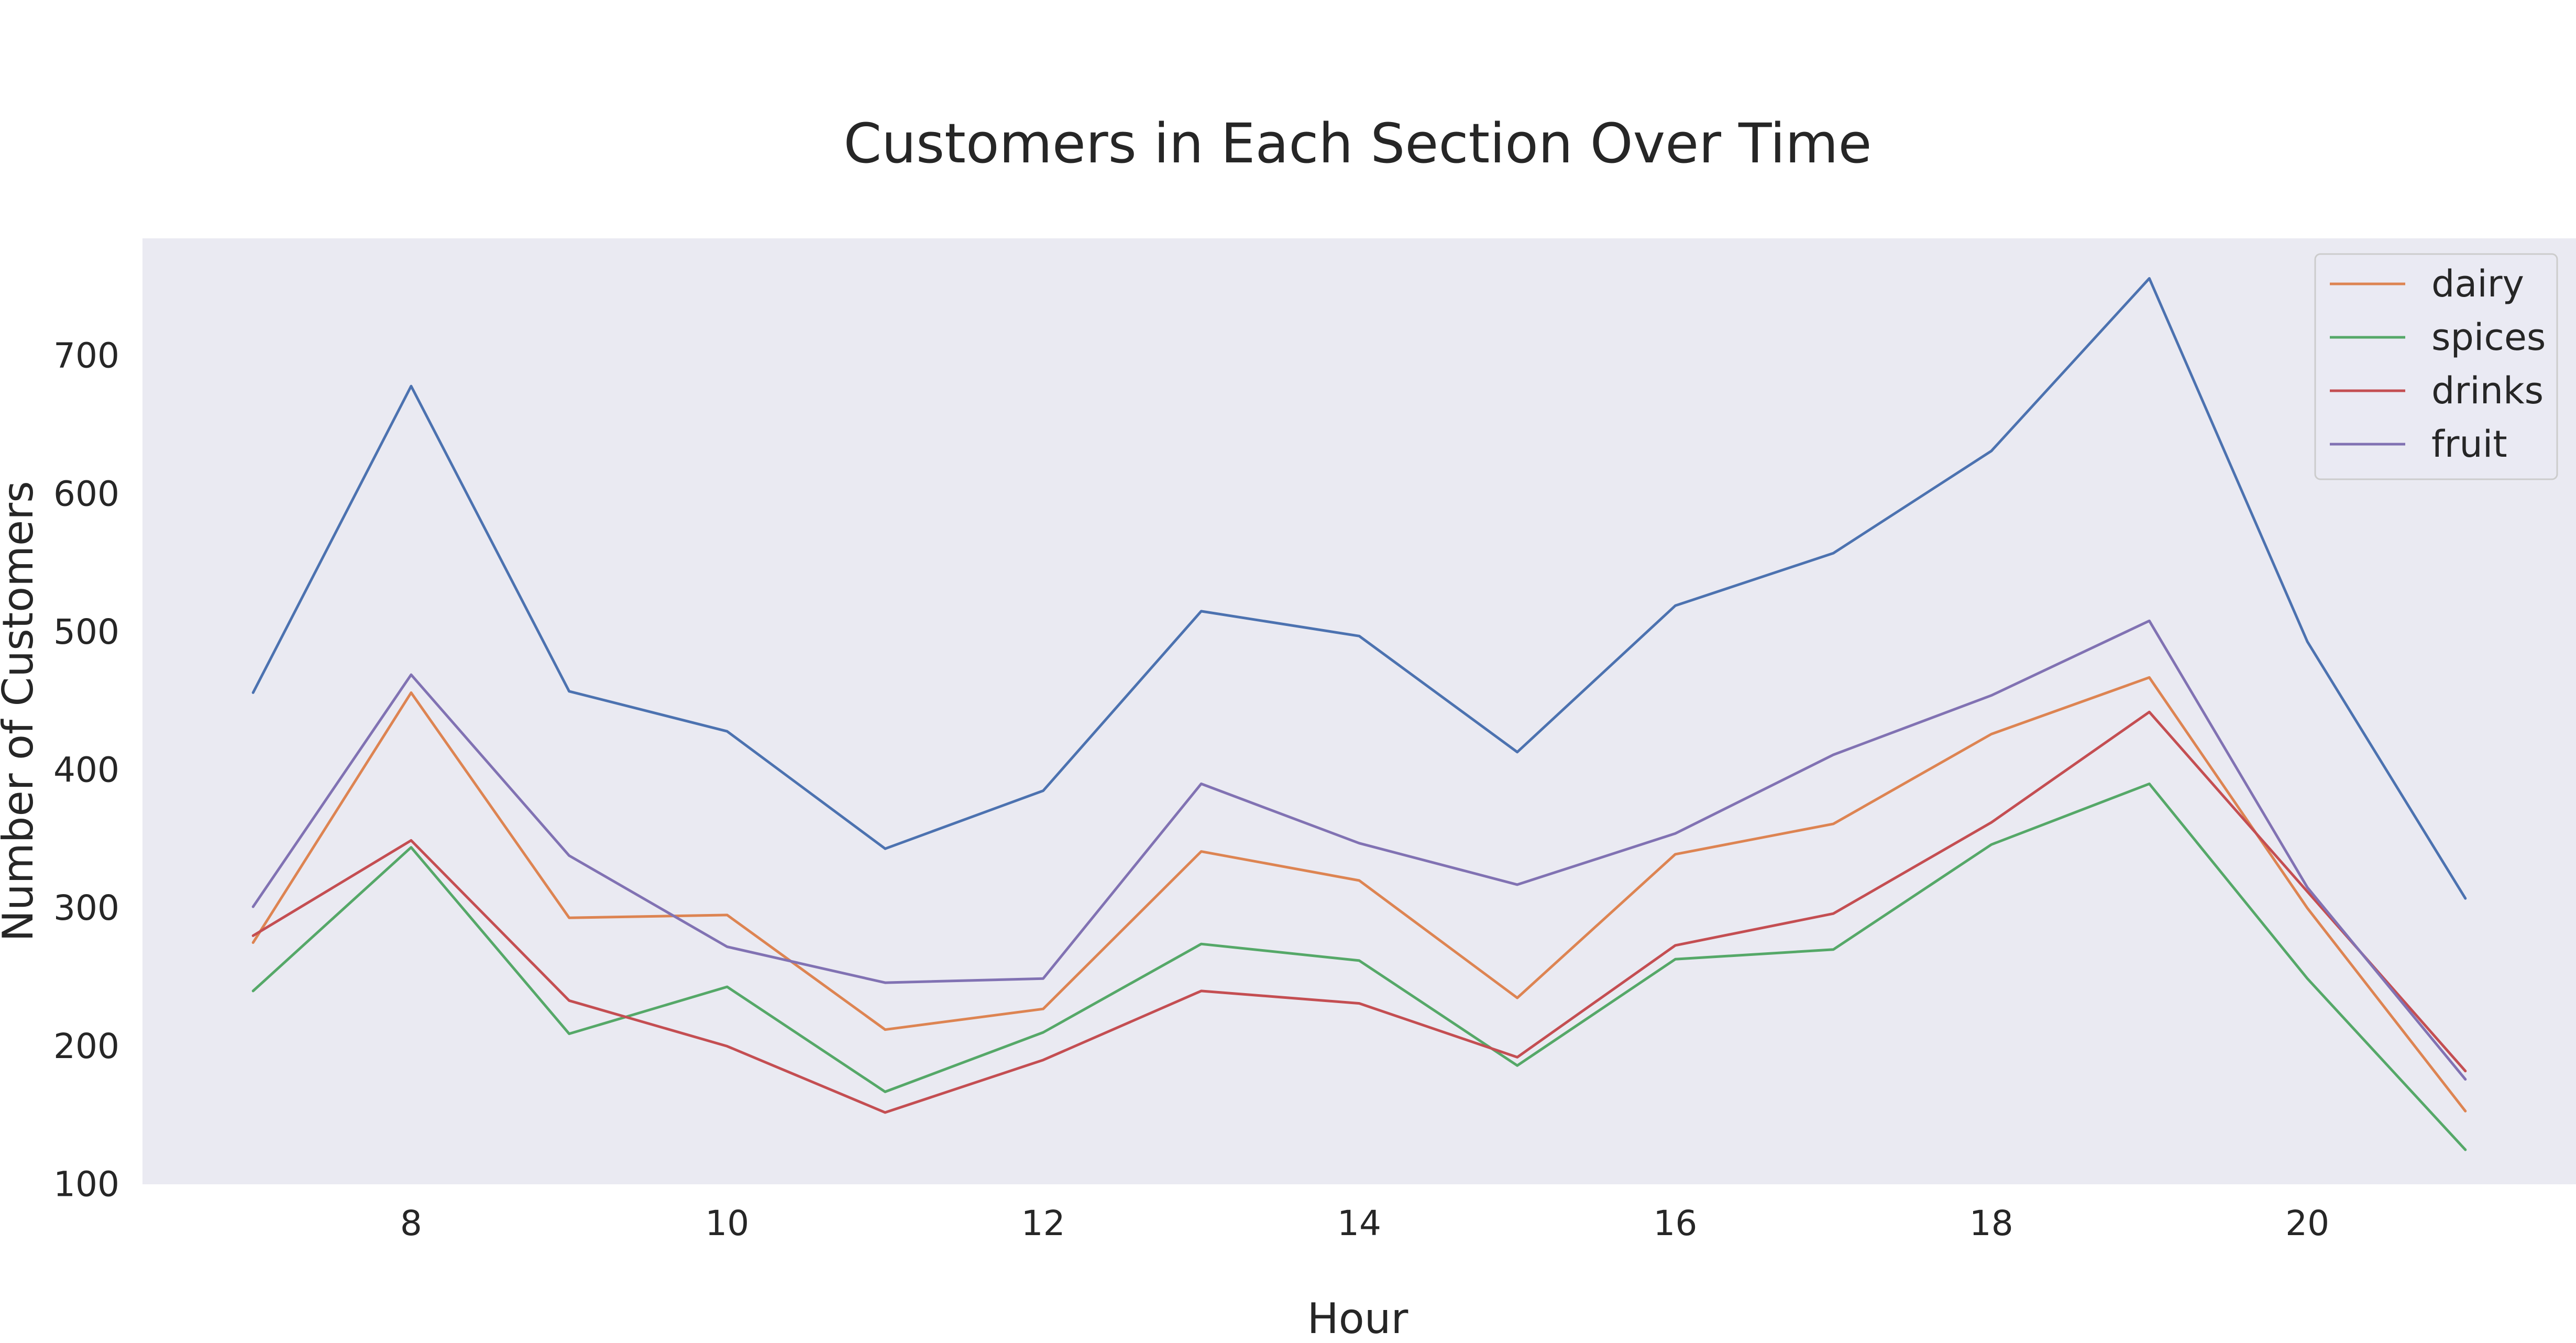 This screenshot has height=1343, width=2576. What do you see at coordinates (86, 1184) in the screenshot?
I see `y-tick-label: 100` at bounding box center [86, 1184].